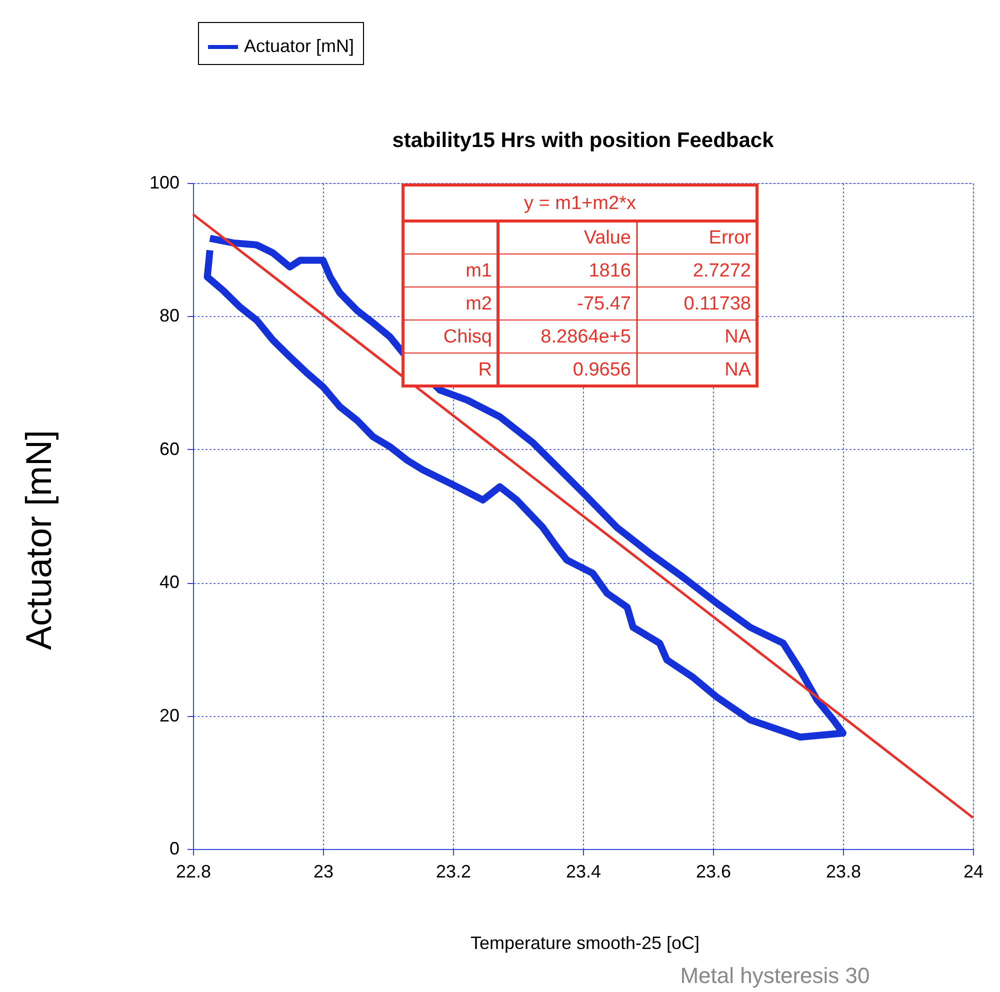 This screenshot has height=992, width=1000. What do you see at coordinates (584, 872) in the screenshot?
I see `x-tick-label: 23.4` at bounding box center [584, 872].